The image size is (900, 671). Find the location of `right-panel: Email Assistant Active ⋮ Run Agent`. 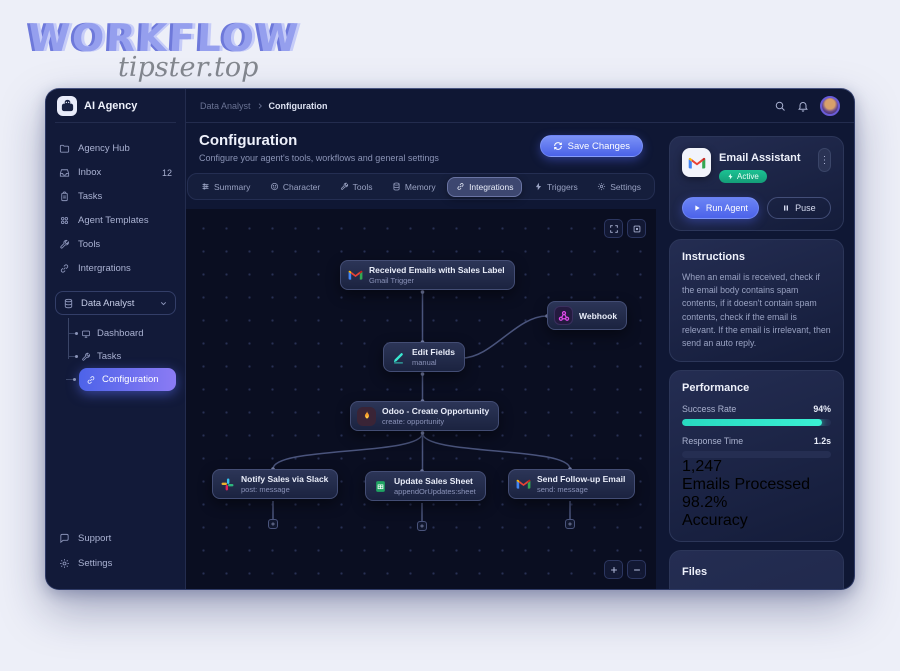

right-panel: Email Assistant Active ⋮ Run Agent is located at coordinates (761, 356).